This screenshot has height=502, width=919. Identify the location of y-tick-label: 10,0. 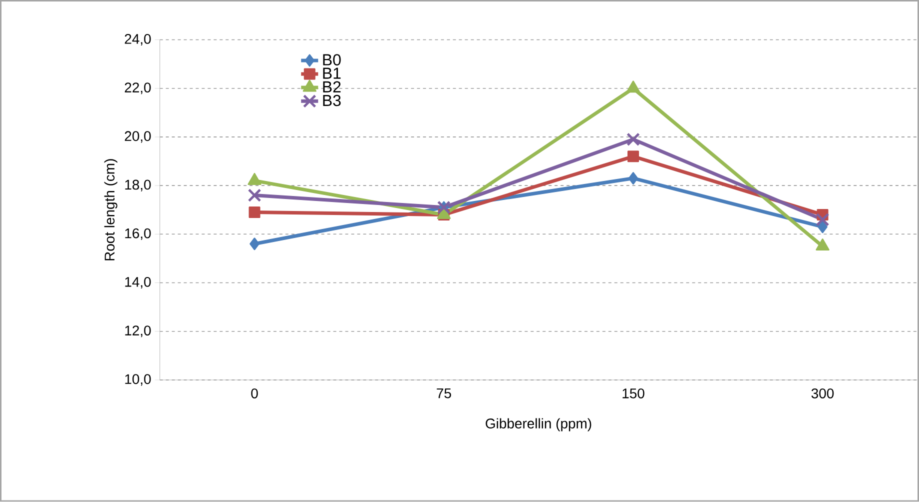
(138, 380).